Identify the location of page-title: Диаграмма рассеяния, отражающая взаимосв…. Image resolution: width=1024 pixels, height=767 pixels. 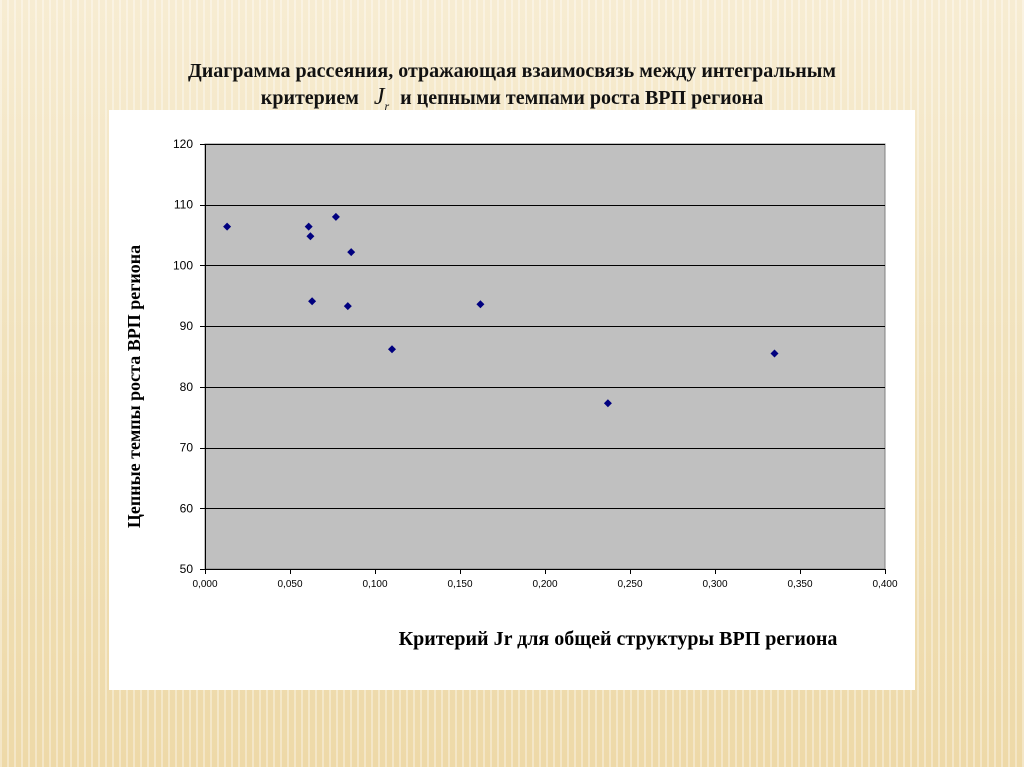
(512, 88).